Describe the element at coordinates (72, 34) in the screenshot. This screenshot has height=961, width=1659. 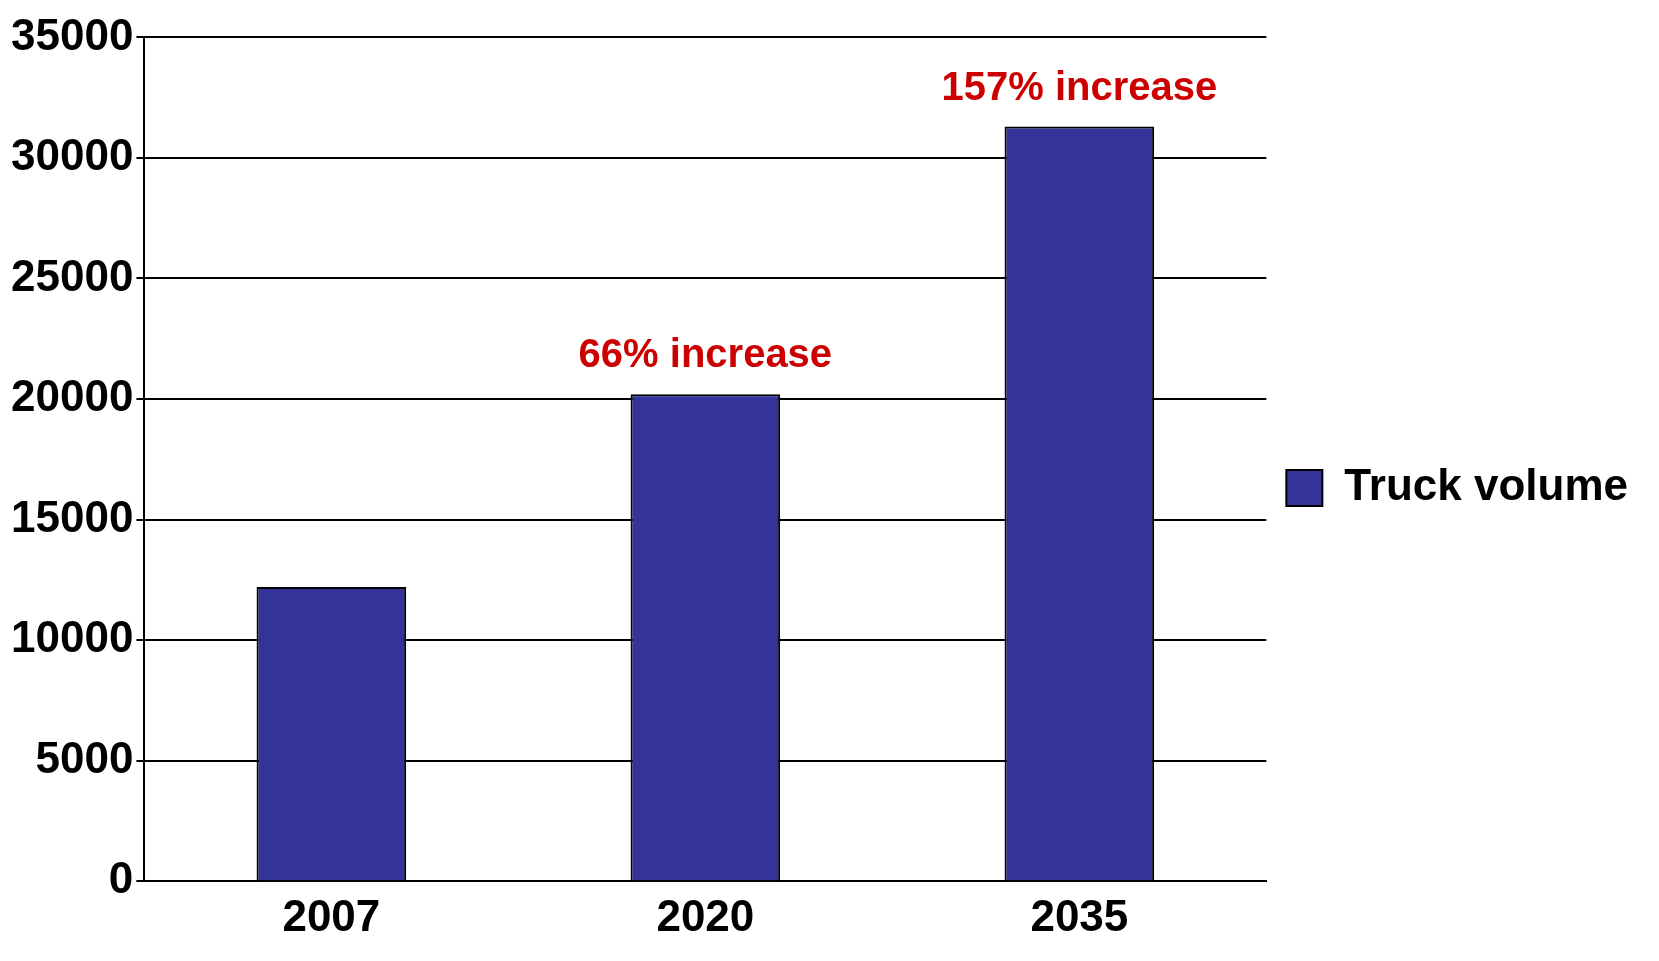
I see `y-tick-label: 35000` at that location.